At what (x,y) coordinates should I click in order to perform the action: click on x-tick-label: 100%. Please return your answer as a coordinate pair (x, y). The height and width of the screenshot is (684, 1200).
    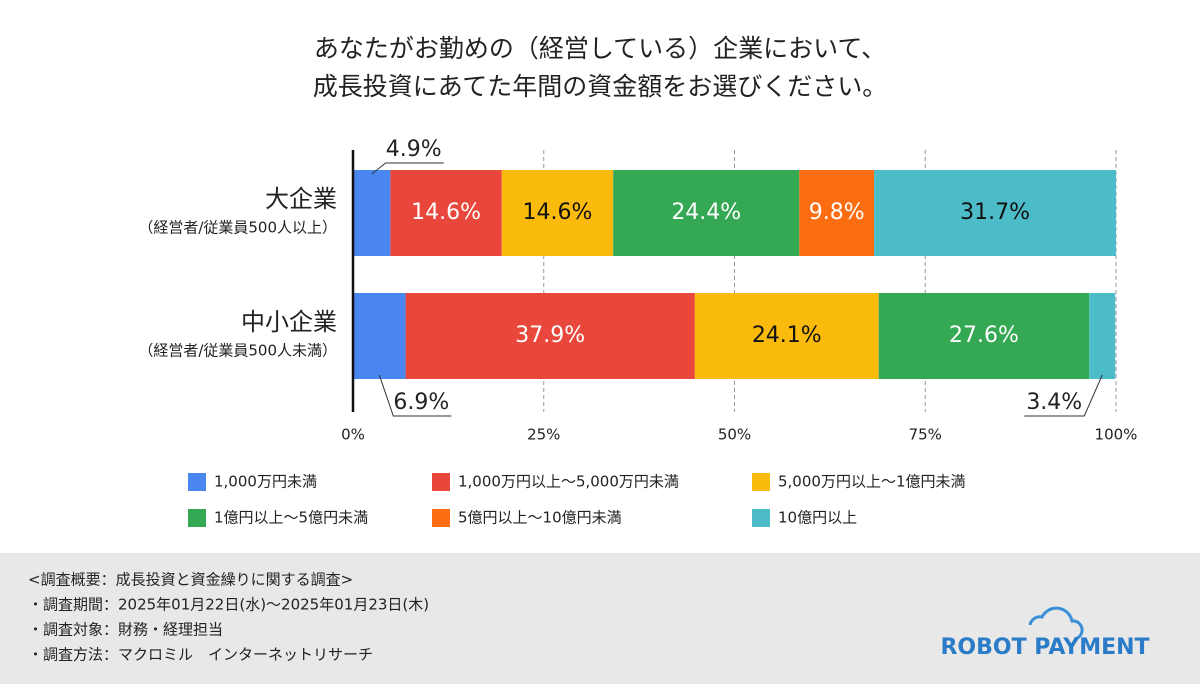
    Looking at the image, I should click on (1116, 435).